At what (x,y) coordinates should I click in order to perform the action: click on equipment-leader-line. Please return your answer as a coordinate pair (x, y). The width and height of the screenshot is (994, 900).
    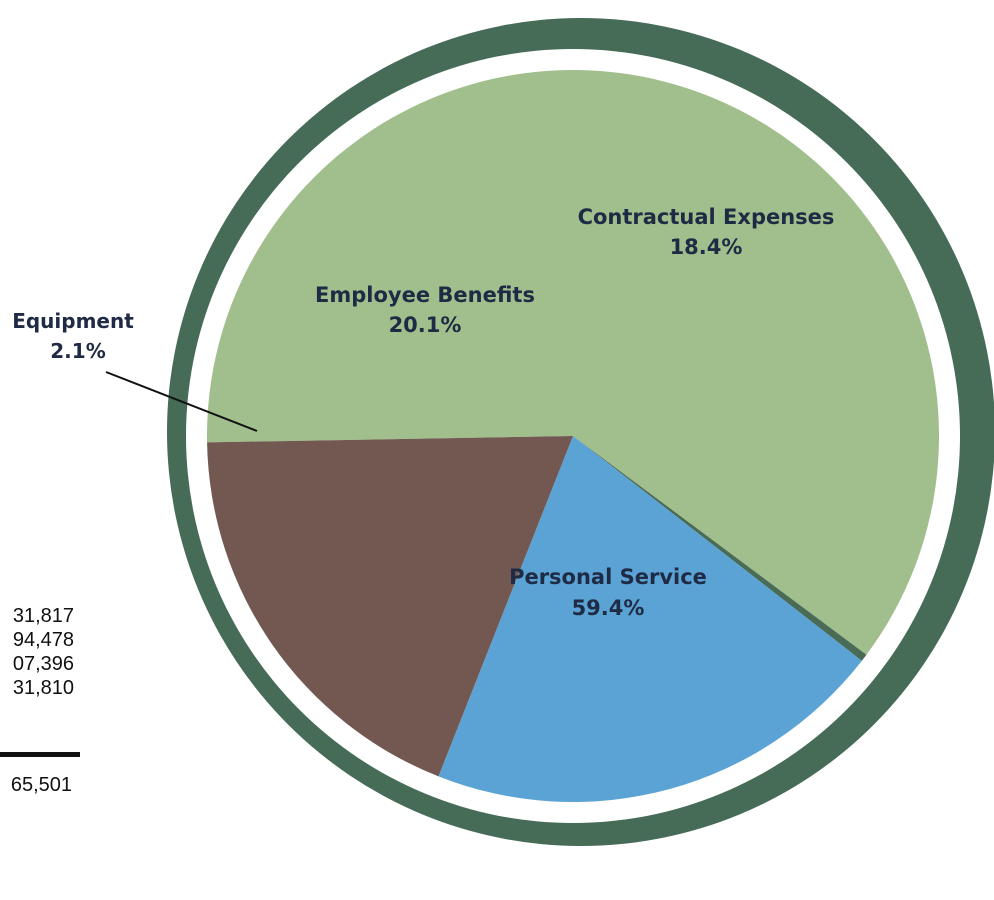
    Looking at the image, I should click on (181, 401).